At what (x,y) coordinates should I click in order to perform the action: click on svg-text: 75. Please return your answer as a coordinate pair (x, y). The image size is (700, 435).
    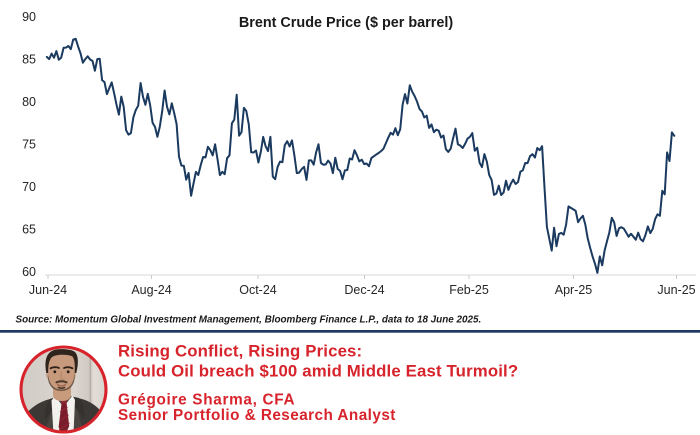
    Looking at the image, I should click on (29, 144).